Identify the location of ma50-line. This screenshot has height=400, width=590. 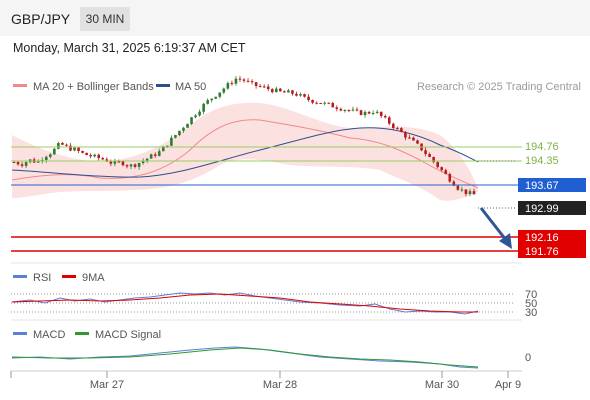
(245, 152).